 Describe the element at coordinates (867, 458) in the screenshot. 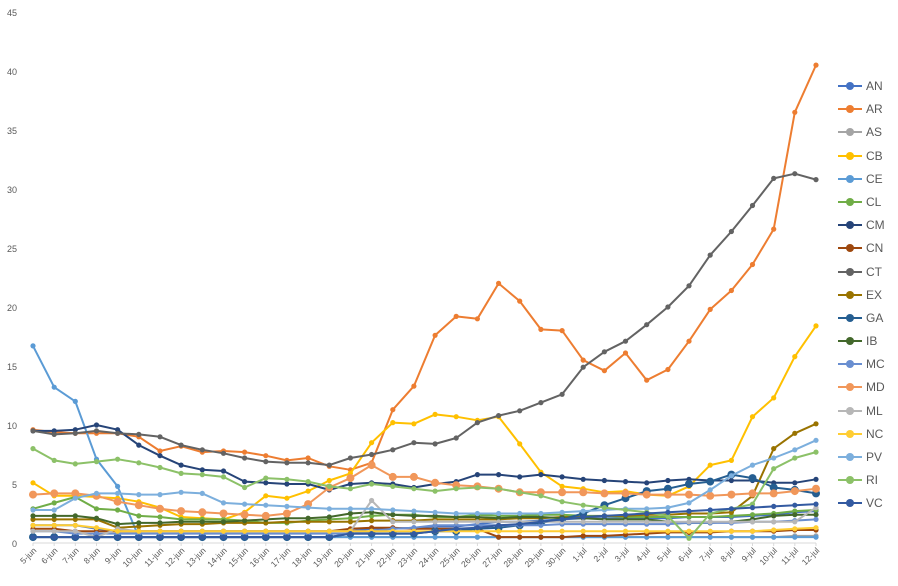

I see `legend-item-PV: PV` at that location.